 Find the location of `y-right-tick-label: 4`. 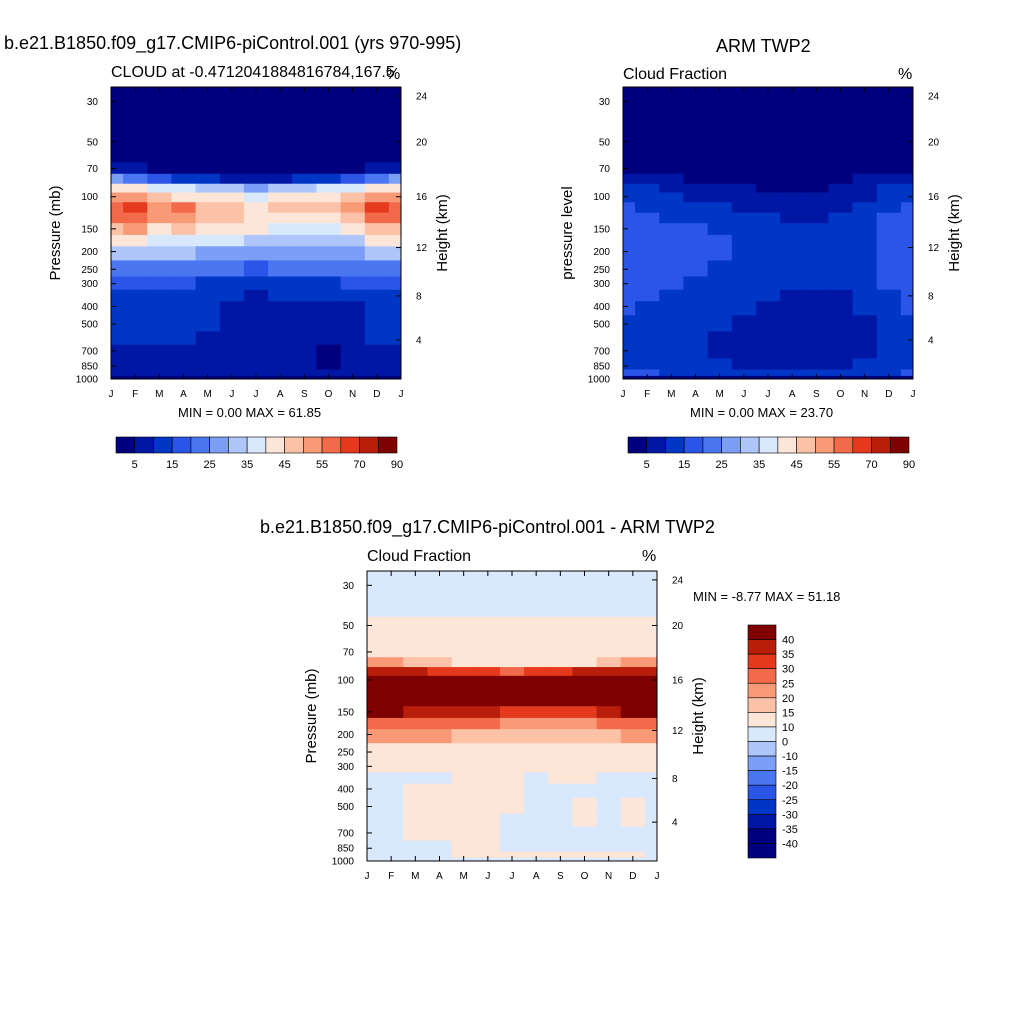

y-right-tick-label: 4 is located at coordinates (675, 823).